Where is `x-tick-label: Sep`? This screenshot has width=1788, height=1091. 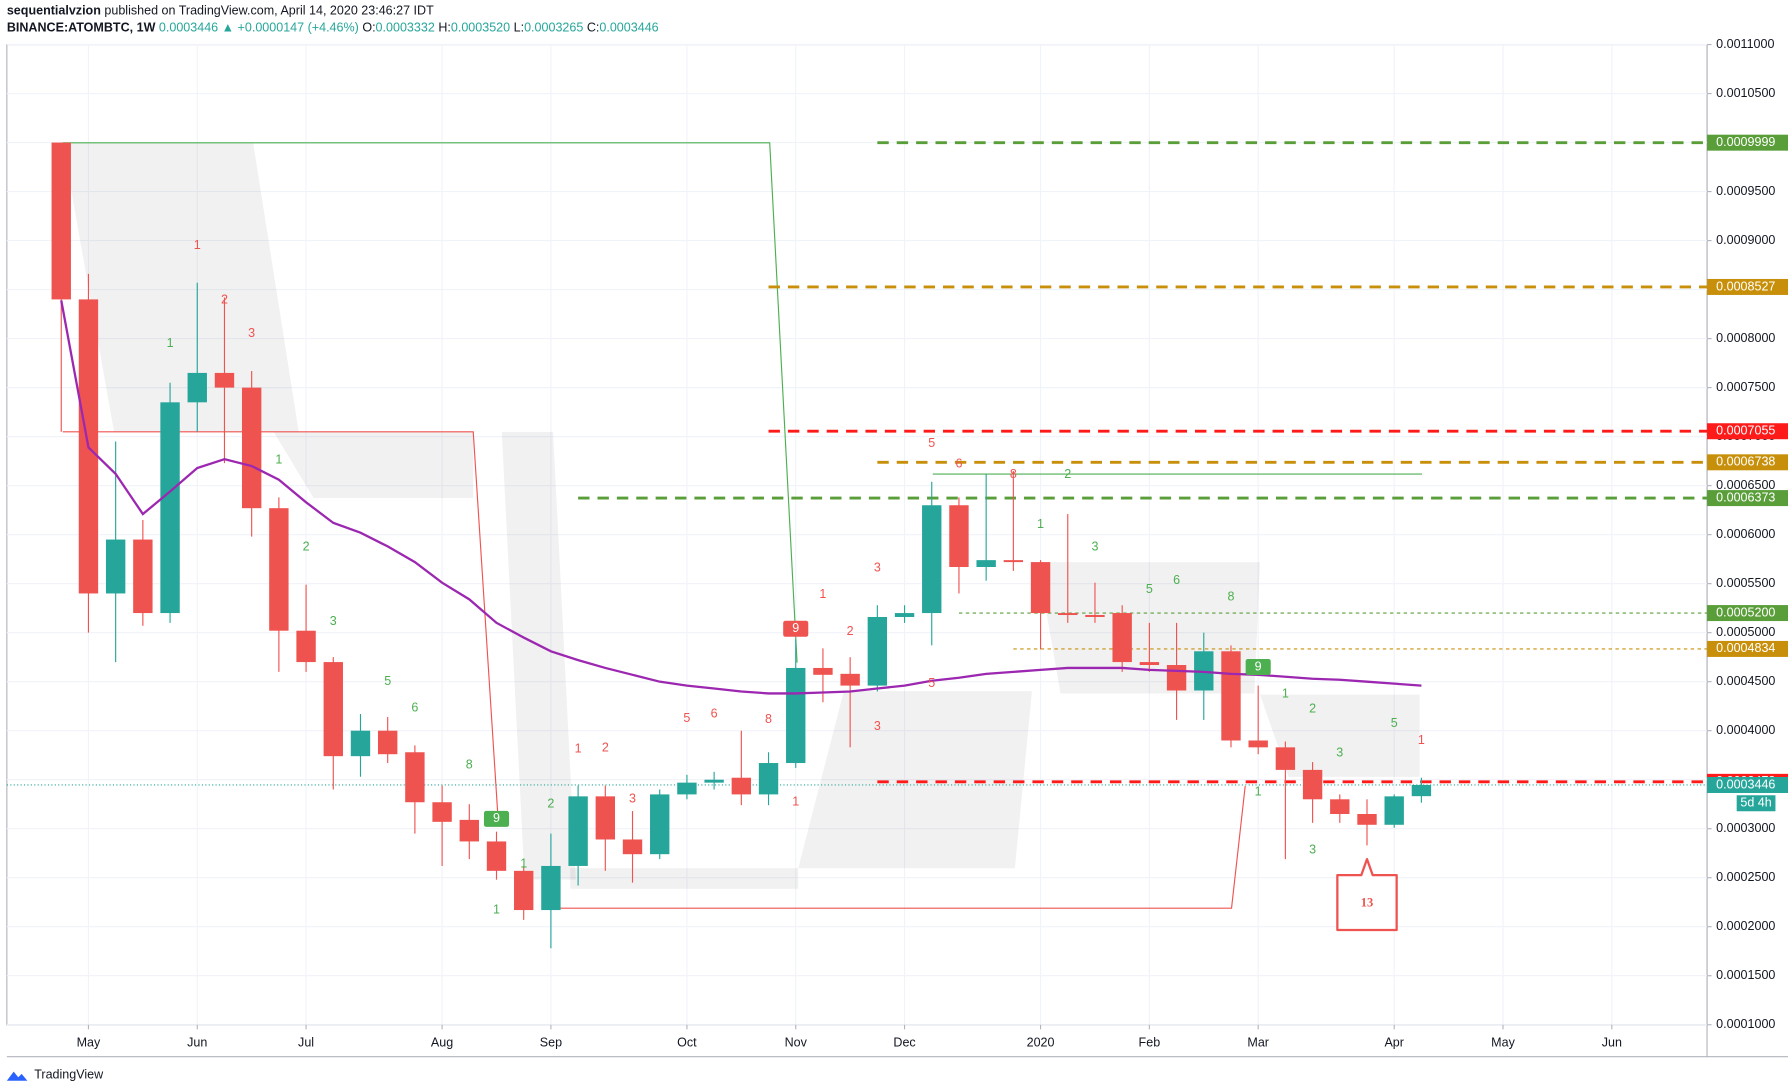
x-tick-label: Sep is located at coordinates (551, 1042).